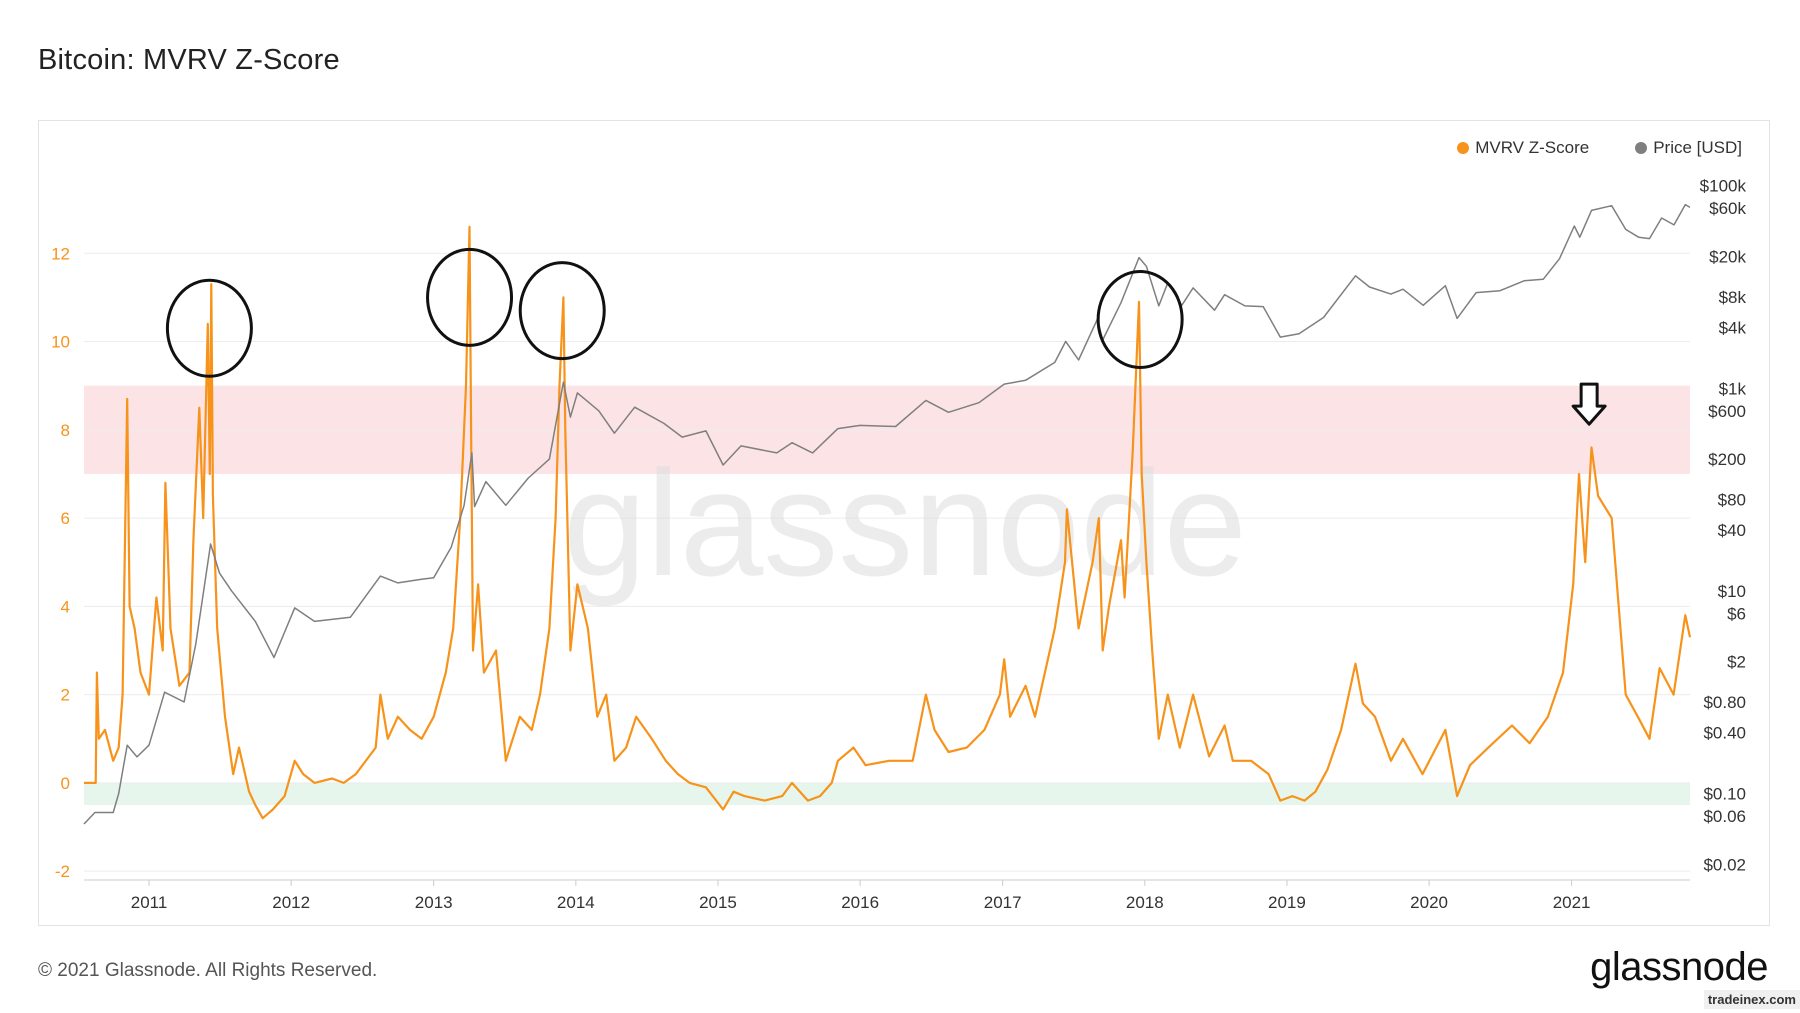 Image resolution: width=1800 pixels, height=1013 pixels. I want to click on y-right-tick-label: $40, so click(1732, 530).